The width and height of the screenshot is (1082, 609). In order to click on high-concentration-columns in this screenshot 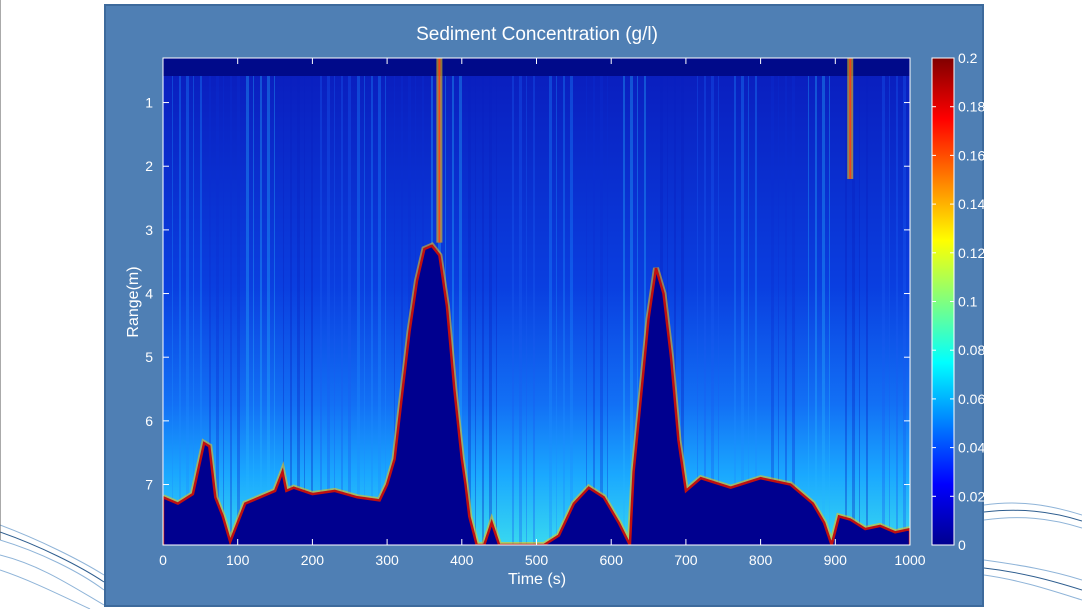, I will do `click(645, 150)`.